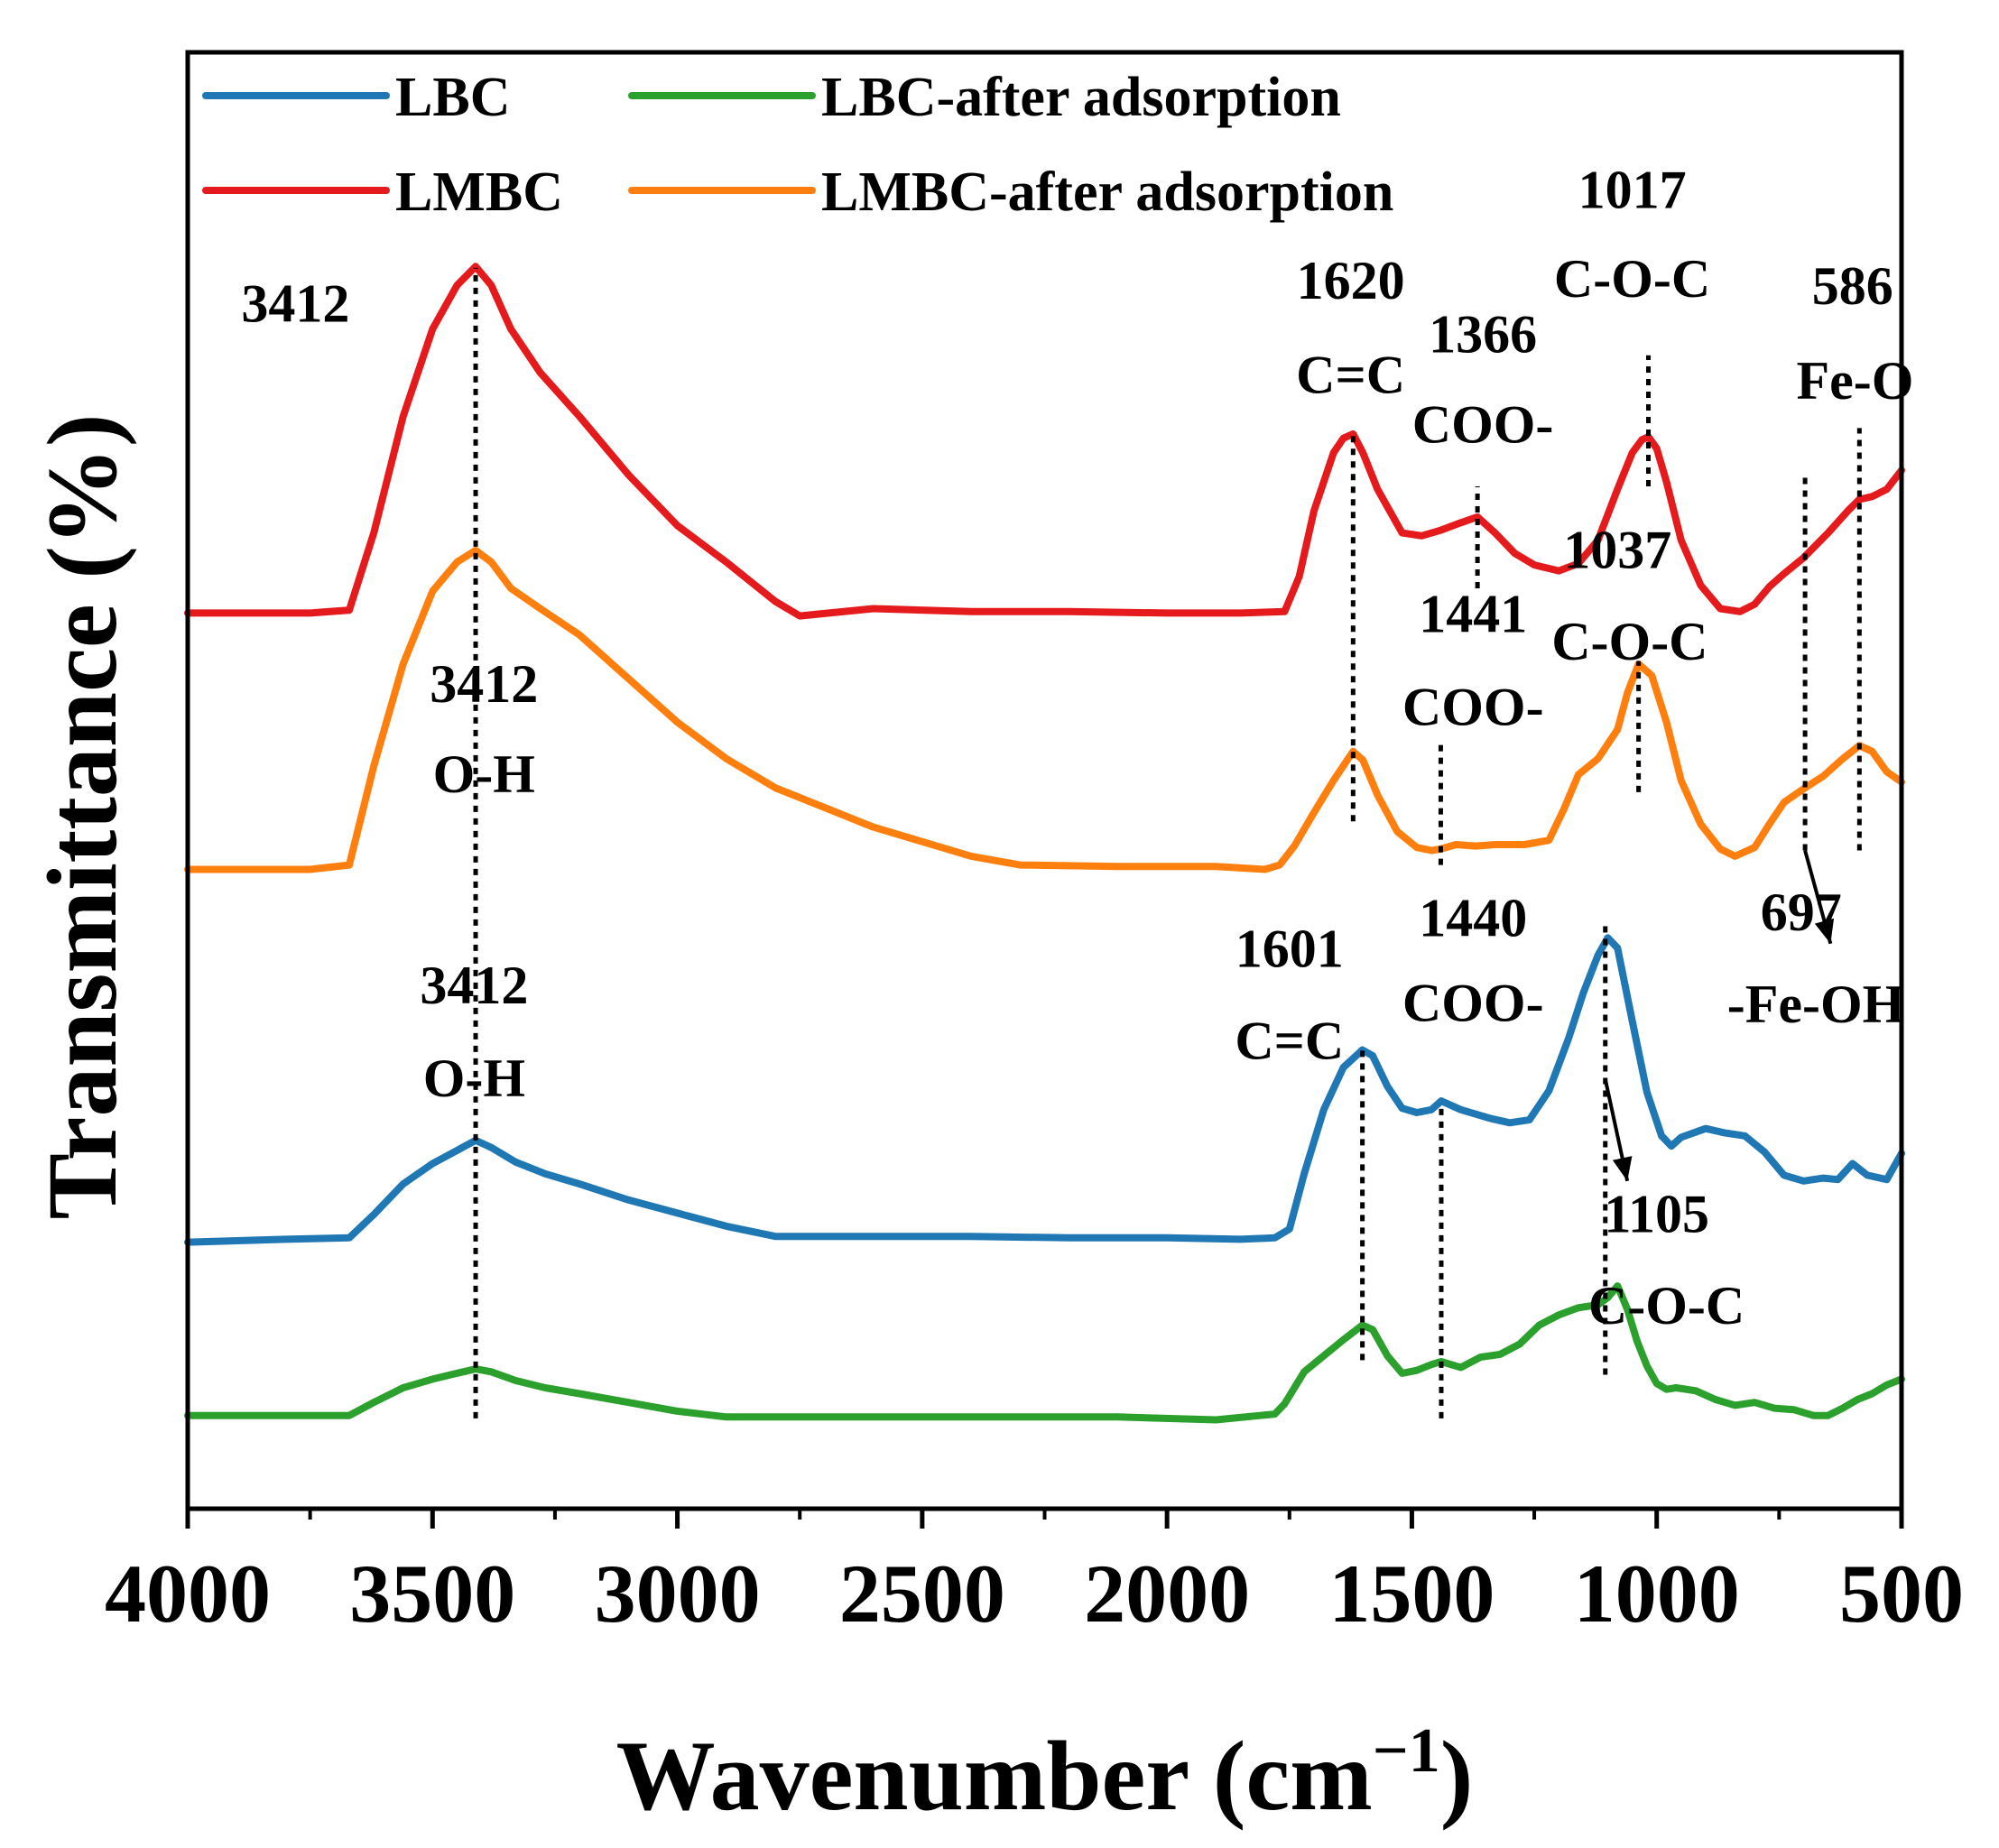 This screenshot has height=1848, width=1999. I want to click on legend-label-lmbc: LMBC, so click(479, 192).